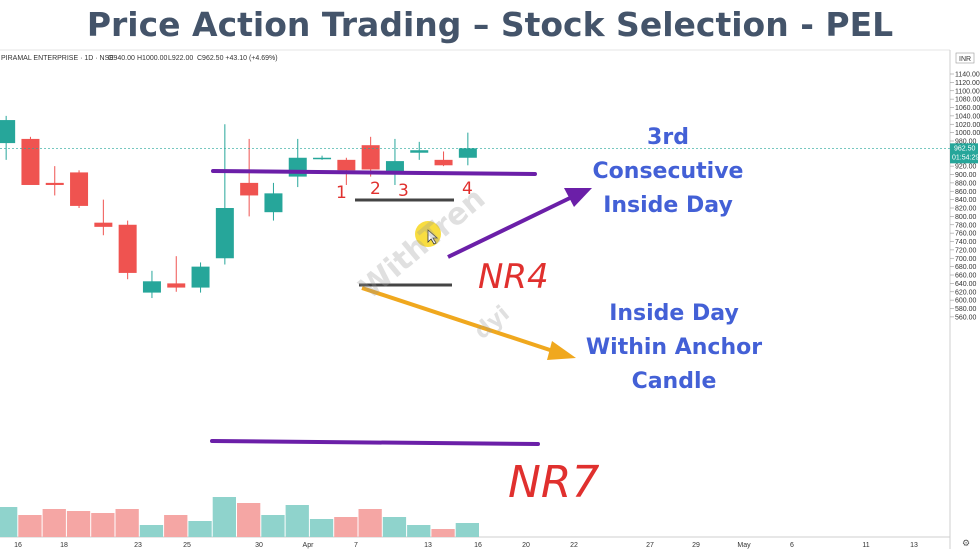 The image size is (980, 549). Describe the element at coordinates (561, 350) in the screenshot. I see `inside-day-arrowhead` at that location.